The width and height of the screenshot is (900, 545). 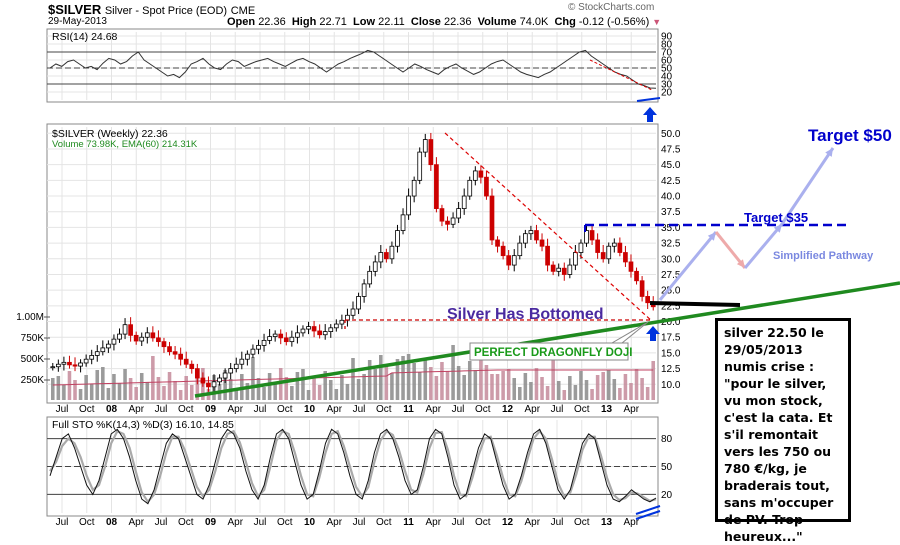 What do you see at coordinates (671, 275) in the screenshot?
I see `price-y-tick: 27.5` at bounding box center [671, 275].